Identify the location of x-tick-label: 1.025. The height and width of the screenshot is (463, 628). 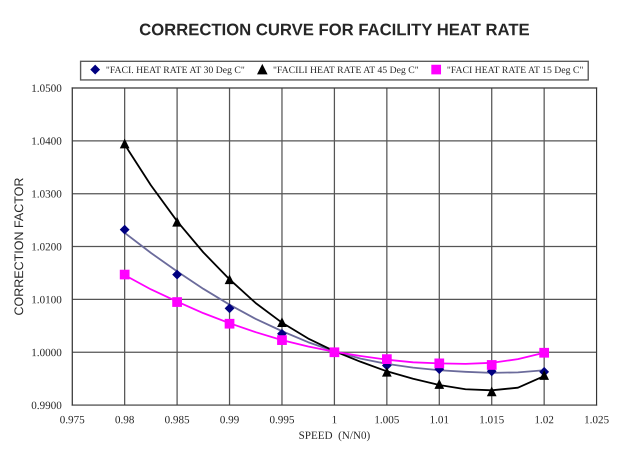
(597, 420).